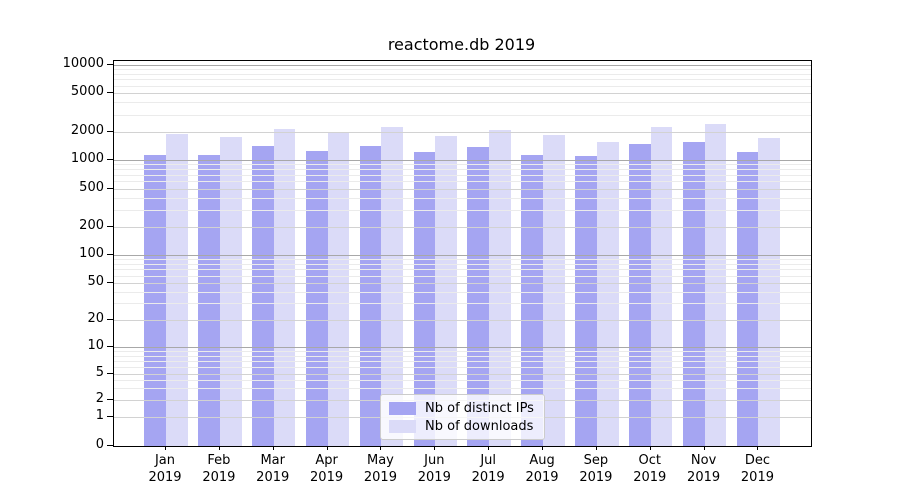 This screenshot has height=500, width=900. I want to click on legend-item-distinct-ips: Nb of distinct IPs, so click(462, 408).